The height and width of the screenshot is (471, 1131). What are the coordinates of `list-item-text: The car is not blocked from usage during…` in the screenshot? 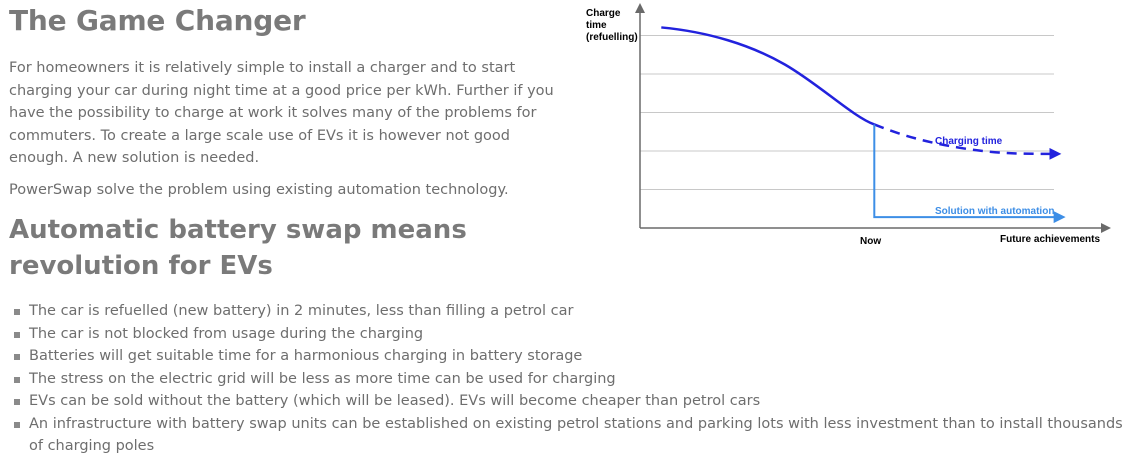 It's located at (226, 333).